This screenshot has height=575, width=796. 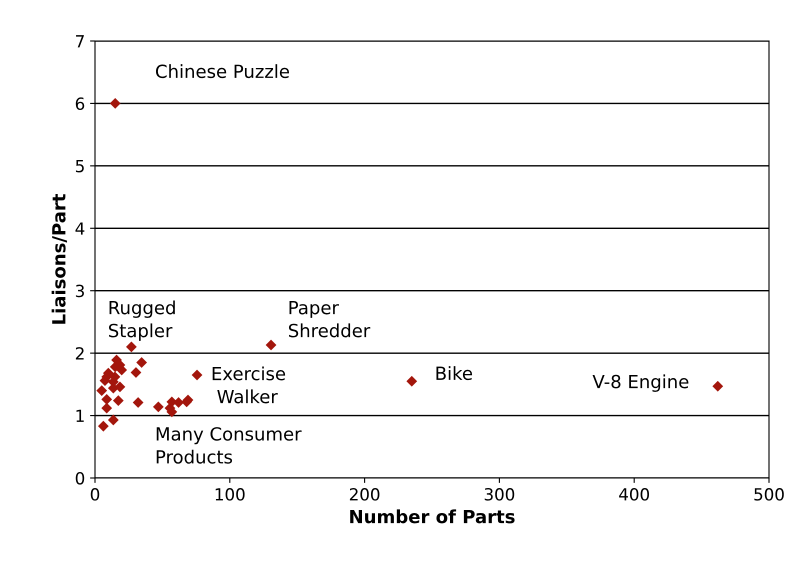 I want to click on annotation: Rugged Stapler, so click(x=141, y=320).